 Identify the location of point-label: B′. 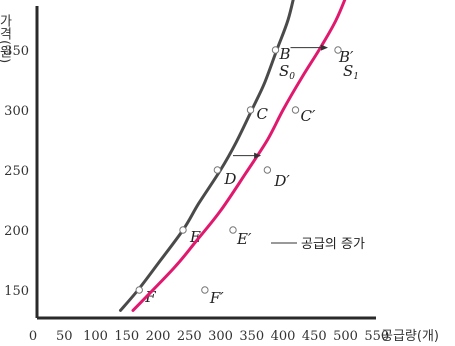
(346, 57).